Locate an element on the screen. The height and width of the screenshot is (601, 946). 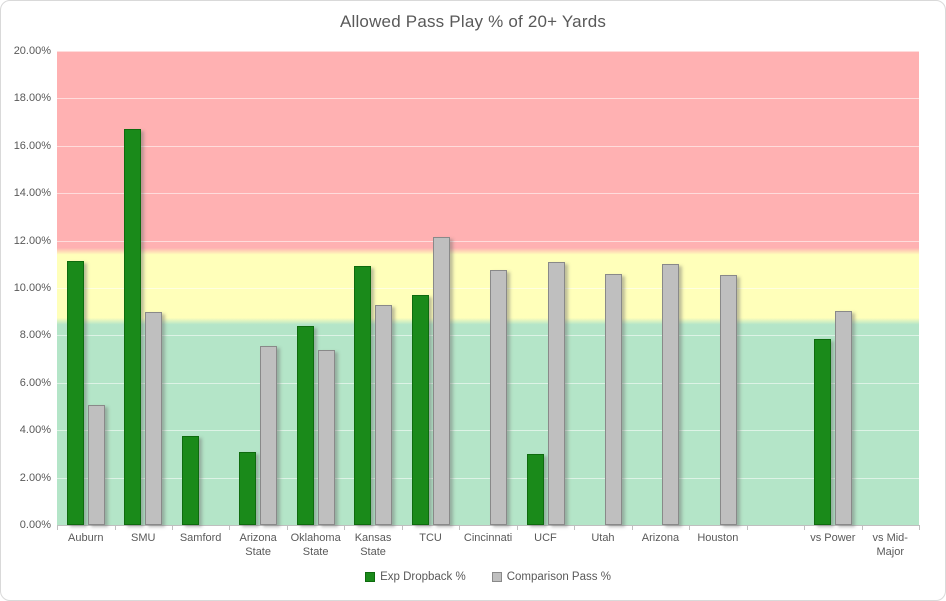
chart-title: Allowed Pass Play % of 20+ Yards is located at coordinates (473, 21).